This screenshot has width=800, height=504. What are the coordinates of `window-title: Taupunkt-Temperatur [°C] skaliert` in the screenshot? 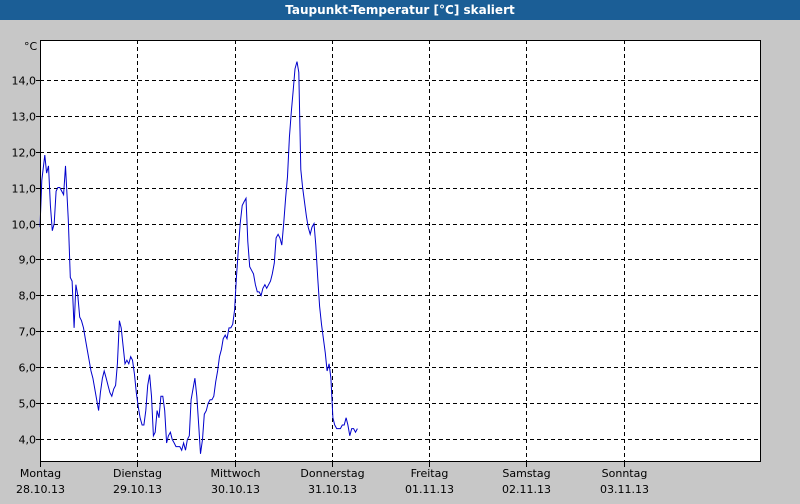 It's located at (400, 10).